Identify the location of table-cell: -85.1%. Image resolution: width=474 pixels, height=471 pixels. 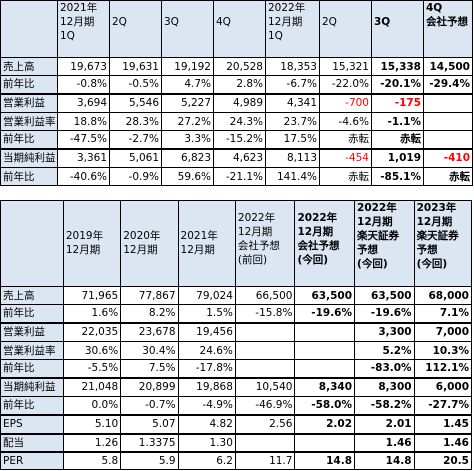
(397, 176).